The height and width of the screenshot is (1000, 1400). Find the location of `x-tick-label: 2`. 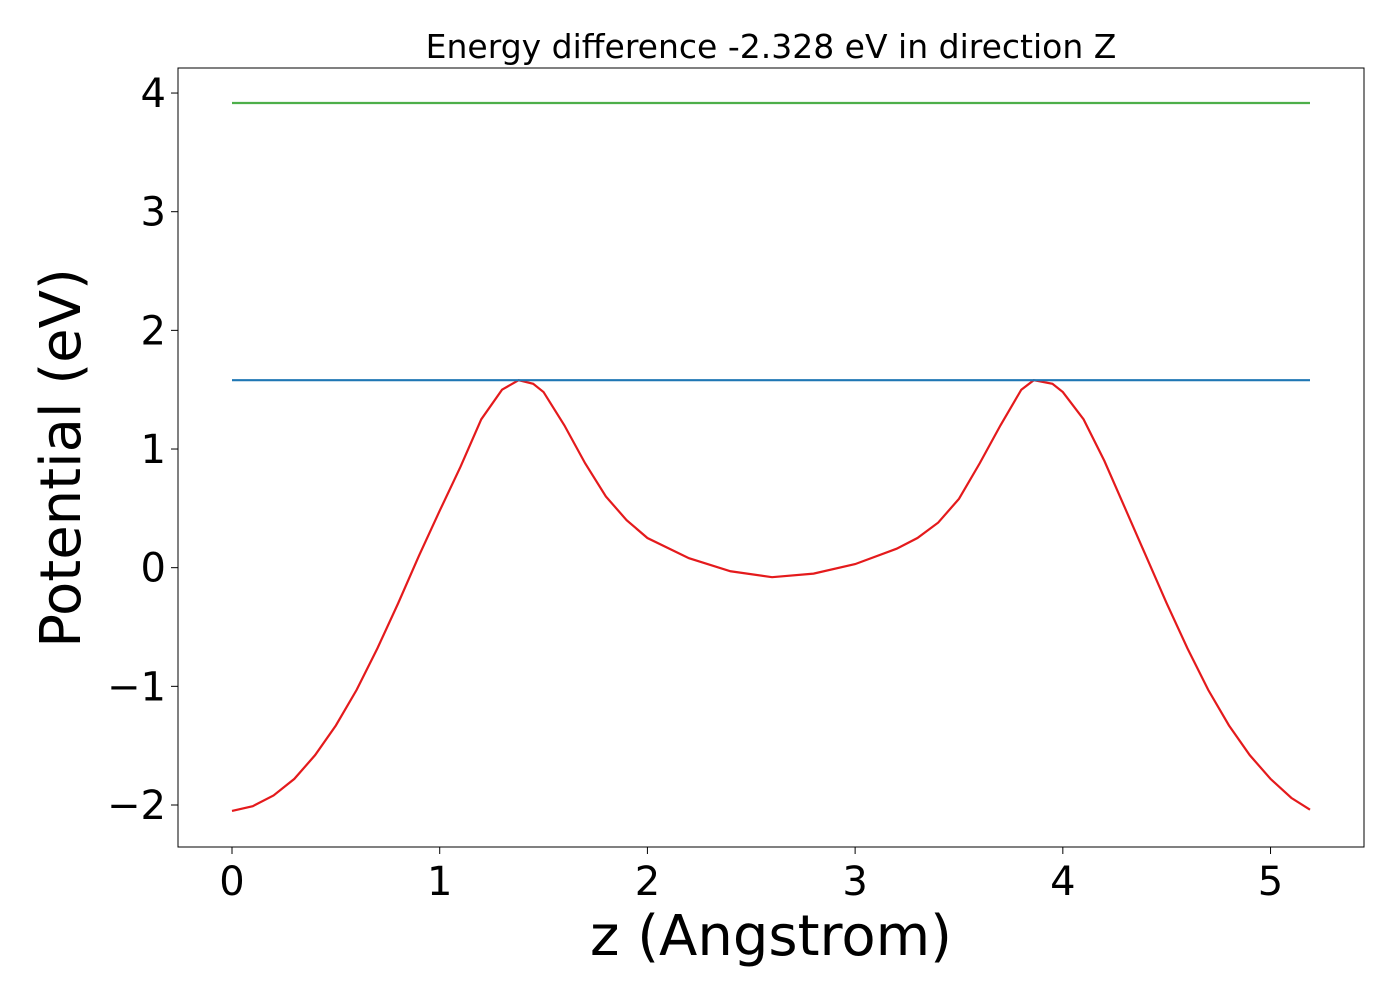

x-tick-label: 2 is located at coordinates (647, 882).